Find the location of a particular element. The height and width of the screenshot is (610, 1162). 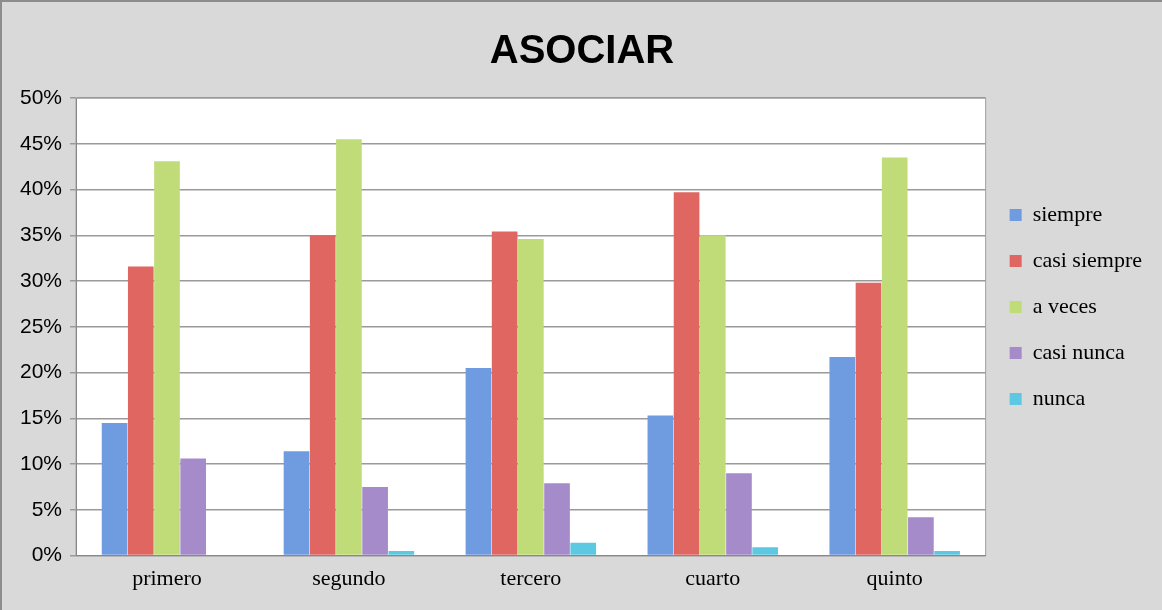

y-tick-label: 45% is located at coordinates (41, 142).